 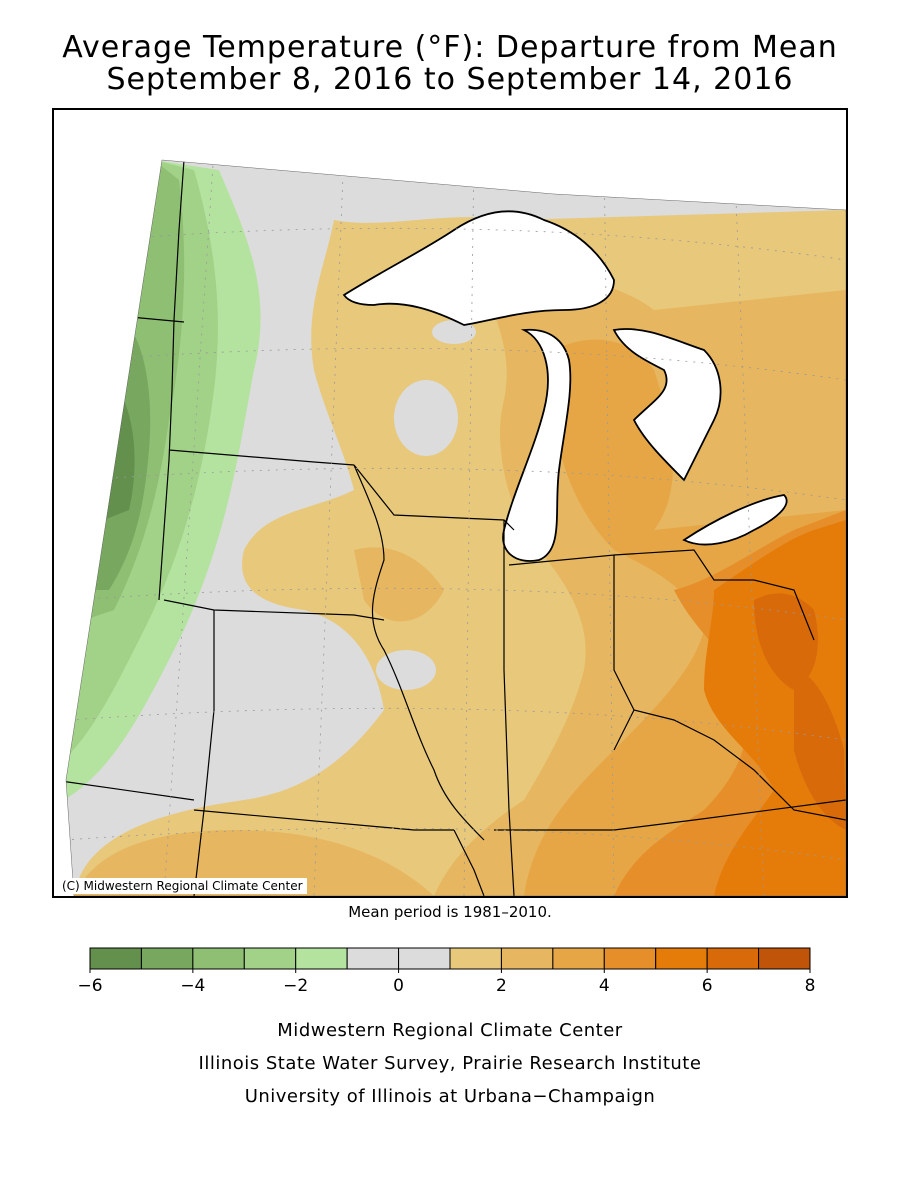 What do you see at coordinates (426, 418) in the screenshot?
I see `near-normal-island-wisconsin` at bounding box center [426, 418].